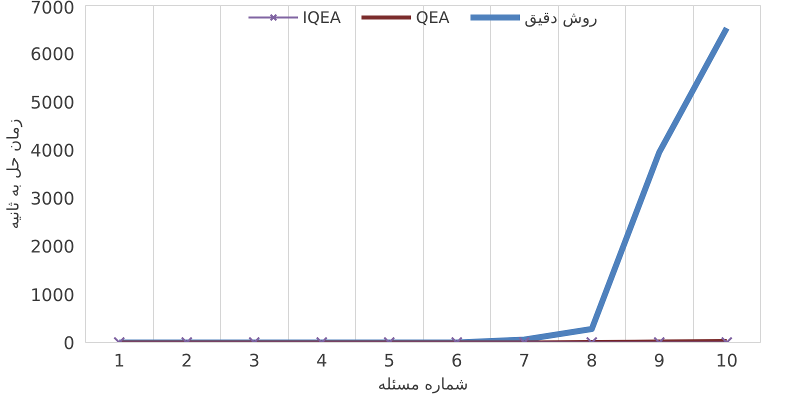  Describe the element at coordinates (322, 362) in the screenshot. I see `x-tick-label: 4` at that location.